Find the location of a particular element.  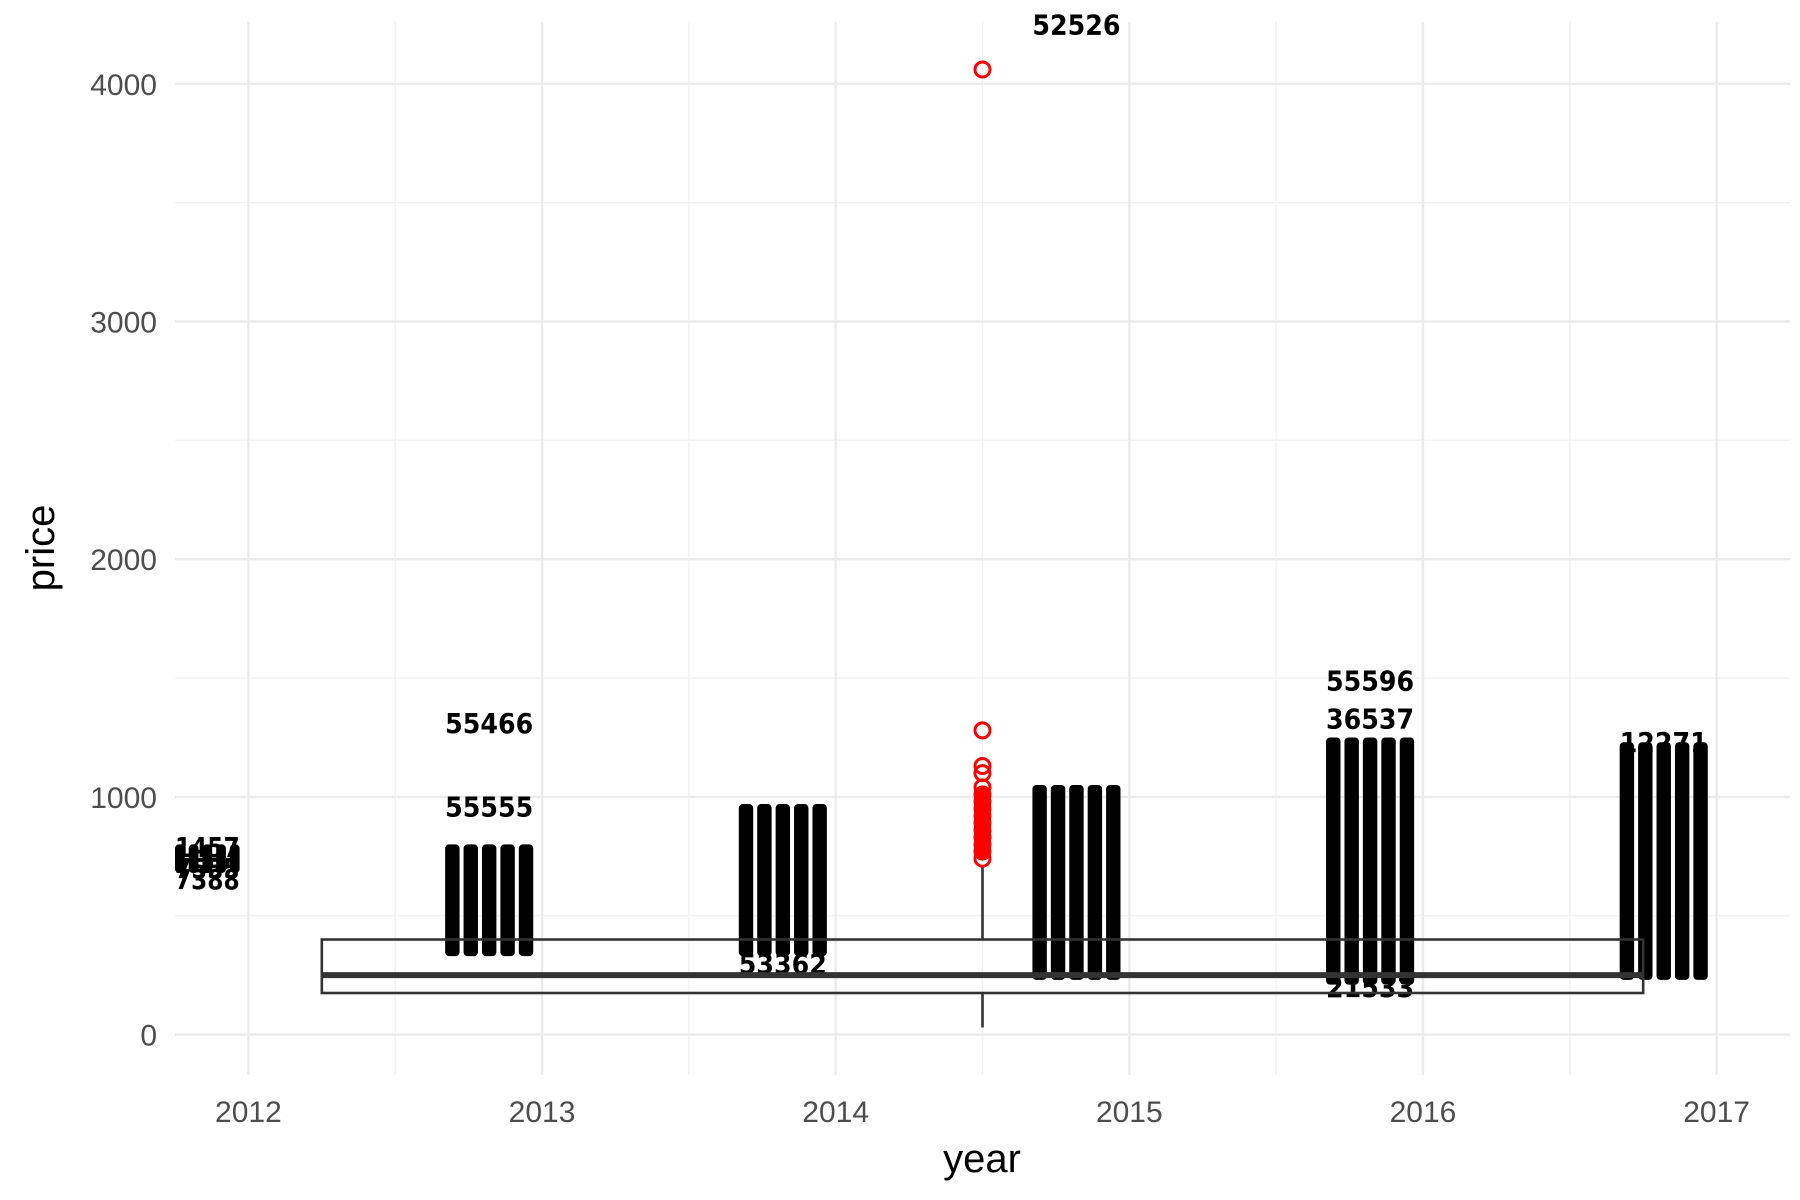

y-tick-labels: 0 1000 2000 3000 4000 is located at coordinates (123, 561).